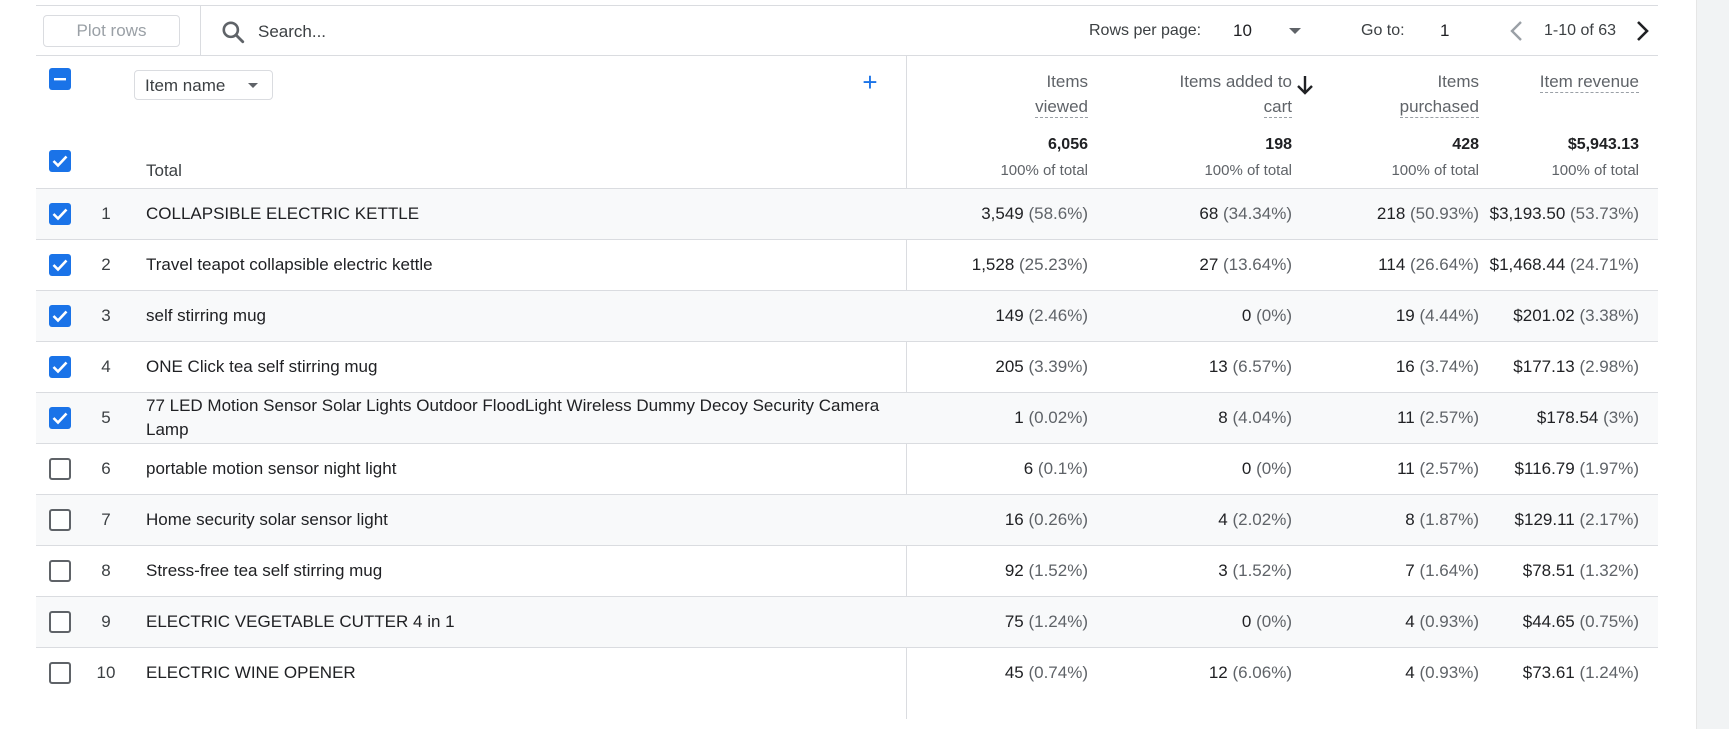  Describe the element at coordinates (1058, 213) in the screenshot. I see `cell-percent: (58.6%)` at that location.